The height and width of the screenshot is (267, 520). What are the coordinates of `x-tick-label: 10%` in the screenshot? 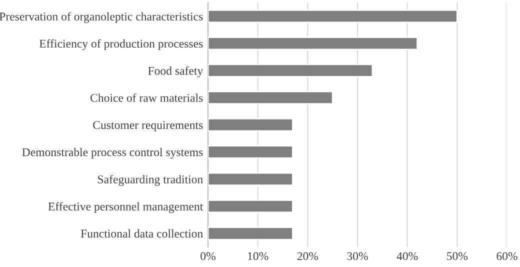 It's located at (258, 256).